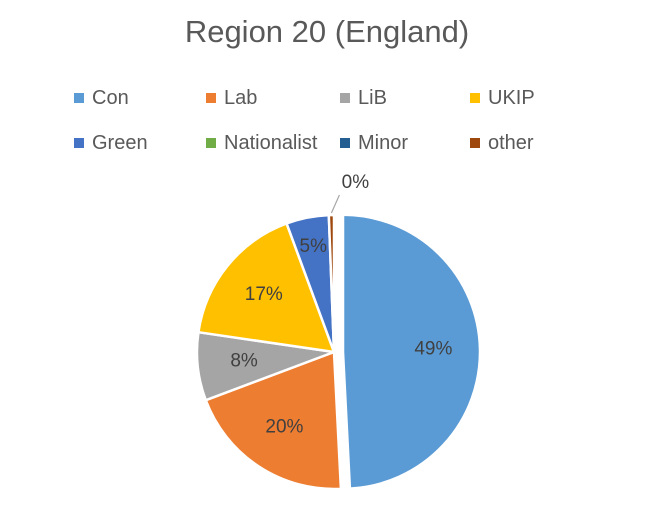 The height and width of the screenshot is (531, 654). I want to click on chart-title: Region 20 (England), so click(327, 31).